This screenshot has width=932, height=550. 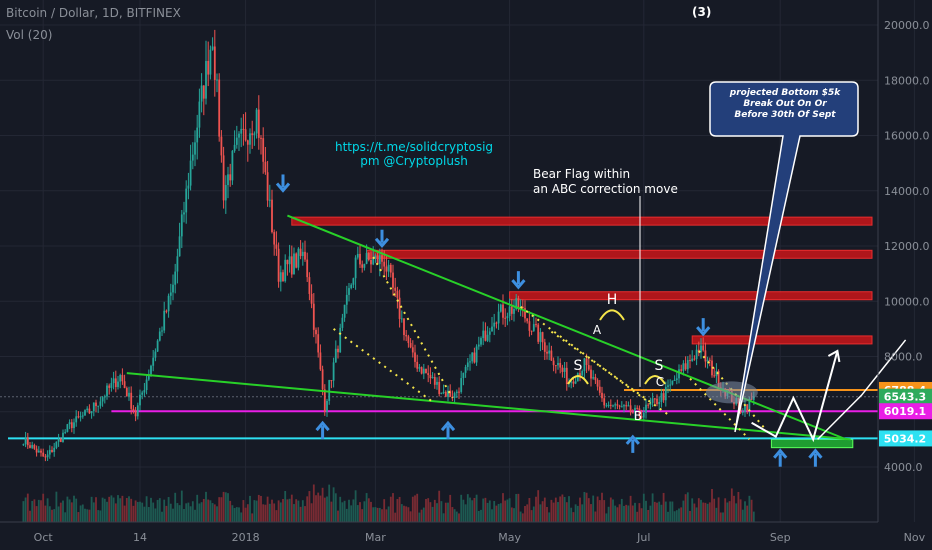 I want to click on y-tick-label: 12000.0, so click(x=907, y=246).